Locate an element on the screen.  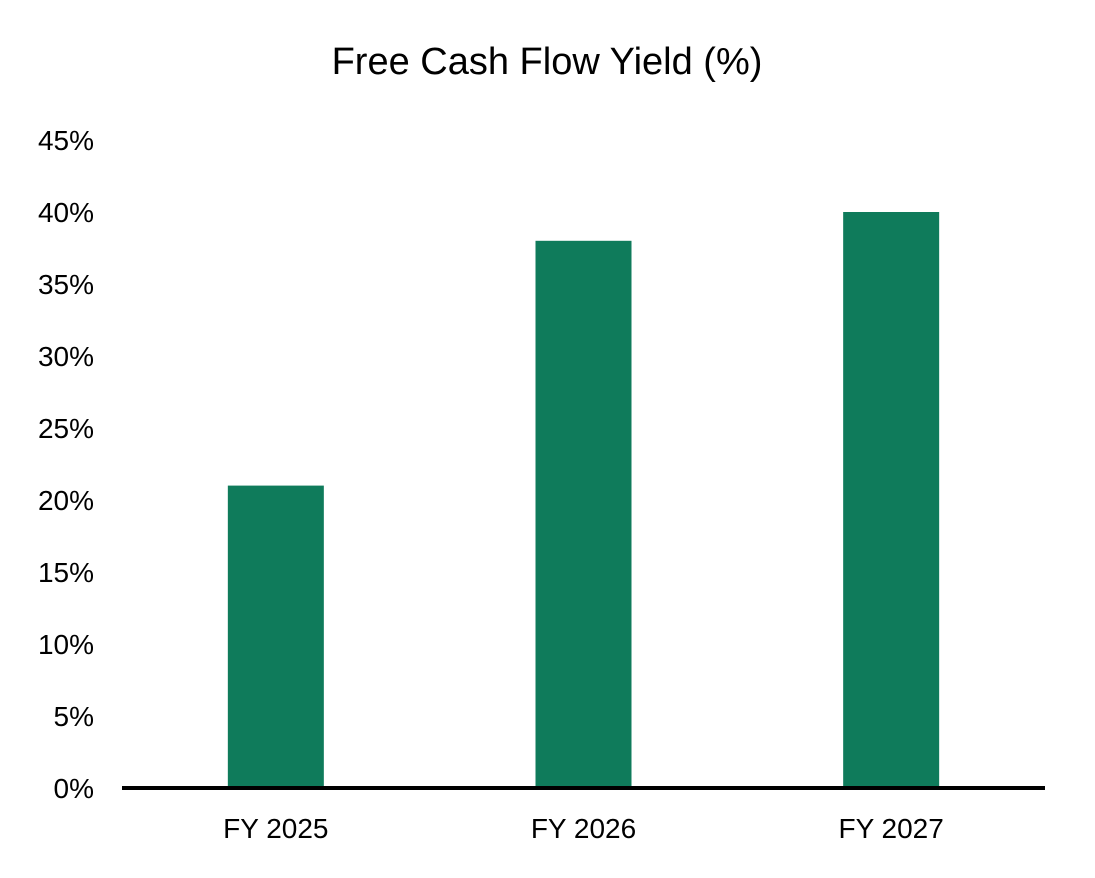
y-axis-tick-labels: 0% 5% 10% 15% 20% 25% 30% 35% 40% 45% is located at coordinates (66, 464).